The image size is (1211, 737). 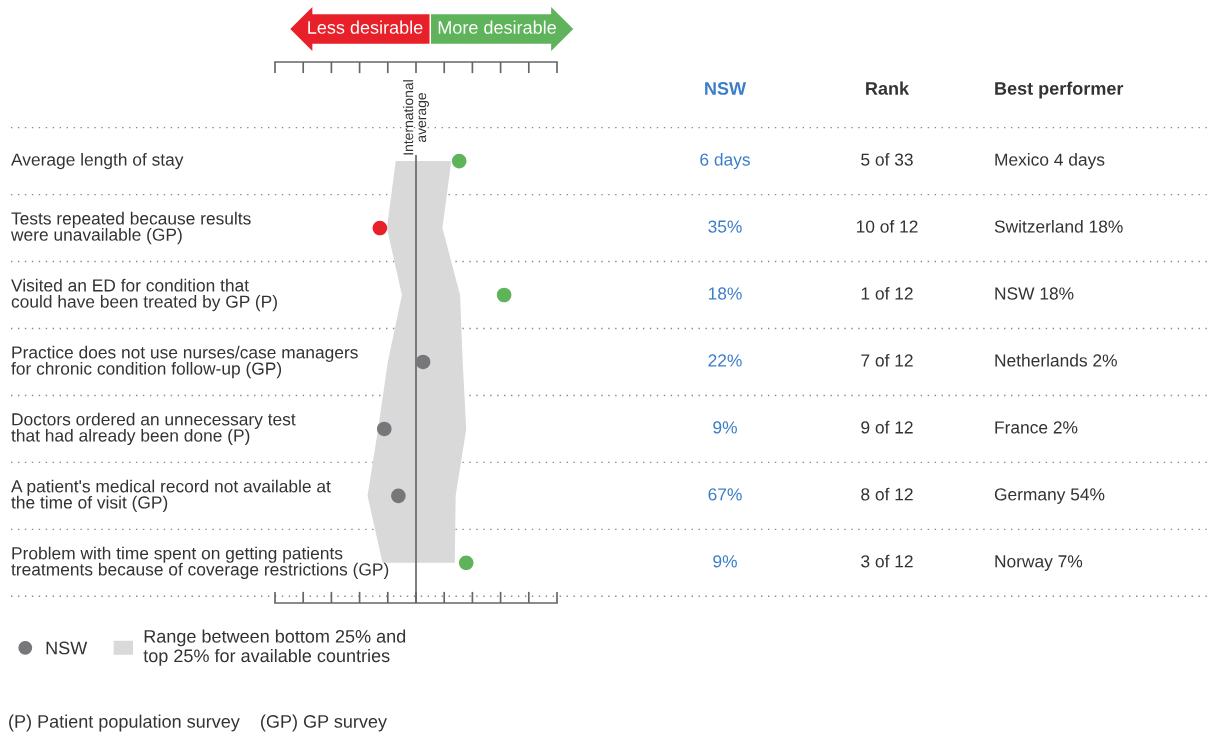 What do you see at coordinates (1059, 90) in the screenshot?
I see `text: Best performer` at bounding box center [1059, 90].